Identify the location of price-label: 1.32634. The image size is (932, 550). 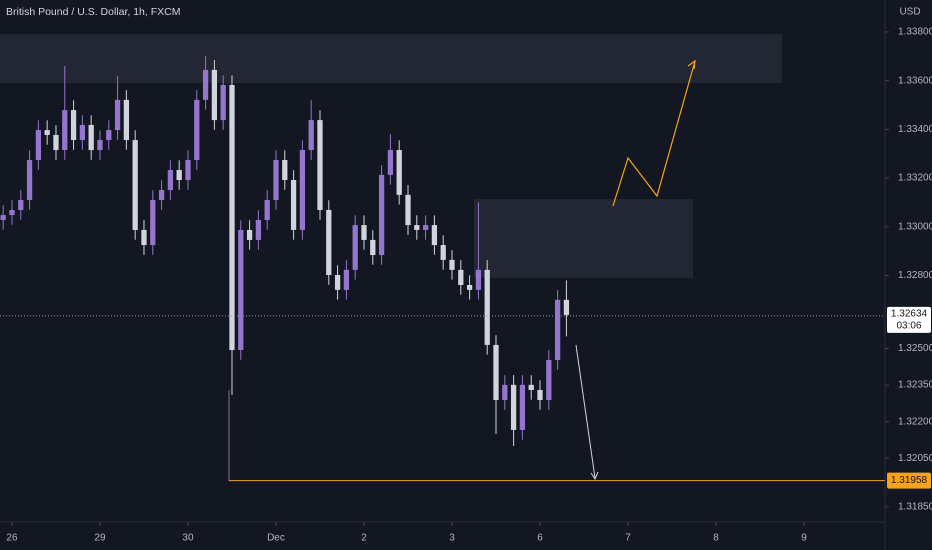
(909, 314).